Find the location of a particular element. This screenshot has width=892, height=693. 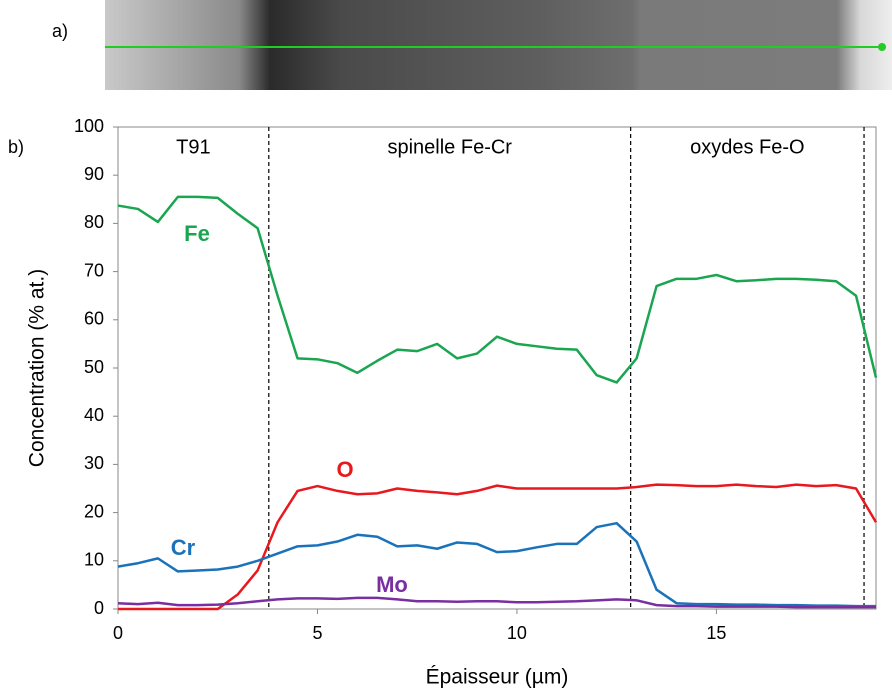

y-tick-label: 60 is located at coordinates (94, 319).